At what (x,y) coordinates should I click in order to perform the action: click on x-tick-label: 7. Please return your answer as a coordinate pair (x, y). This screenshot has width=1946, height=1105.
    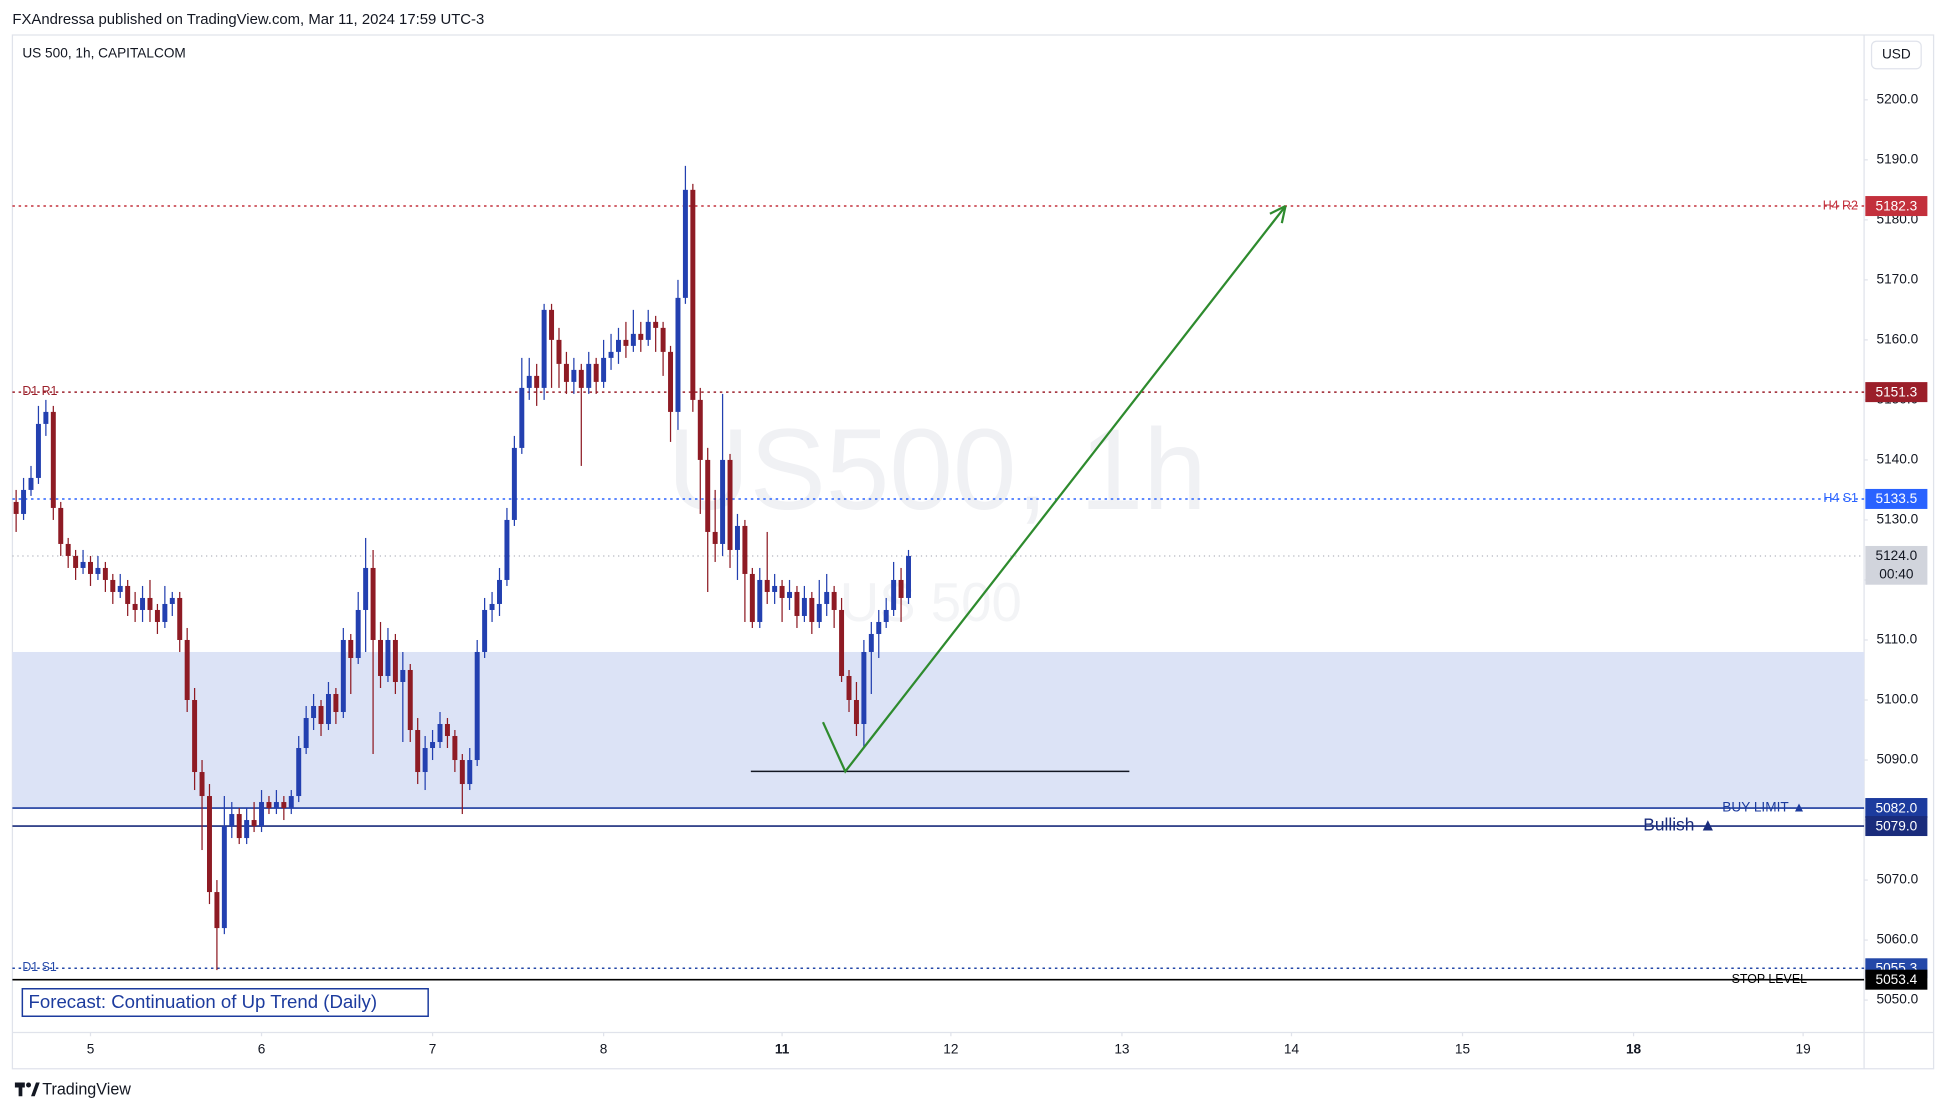
    Looking at the image, I should click on (433, 1049).